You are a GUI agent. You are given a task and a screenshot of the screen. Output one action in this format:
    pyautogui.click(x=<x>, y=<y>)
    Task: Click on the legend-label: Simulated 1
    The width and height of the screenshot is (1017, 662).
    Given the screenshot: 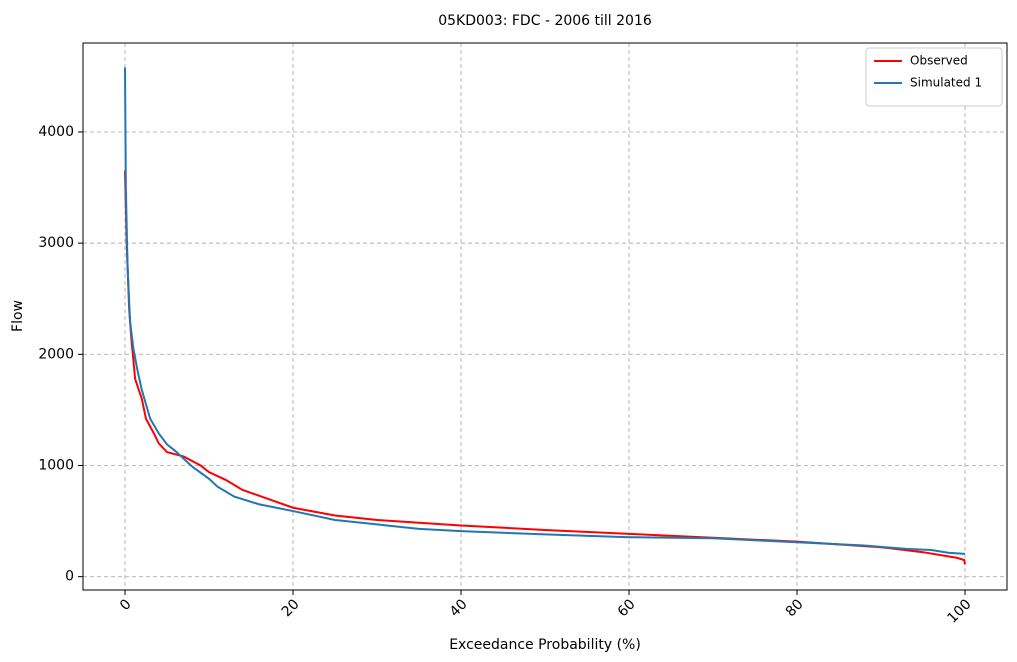 What is the action you would take?
    pyautogui.click(x=946, y=83)
    